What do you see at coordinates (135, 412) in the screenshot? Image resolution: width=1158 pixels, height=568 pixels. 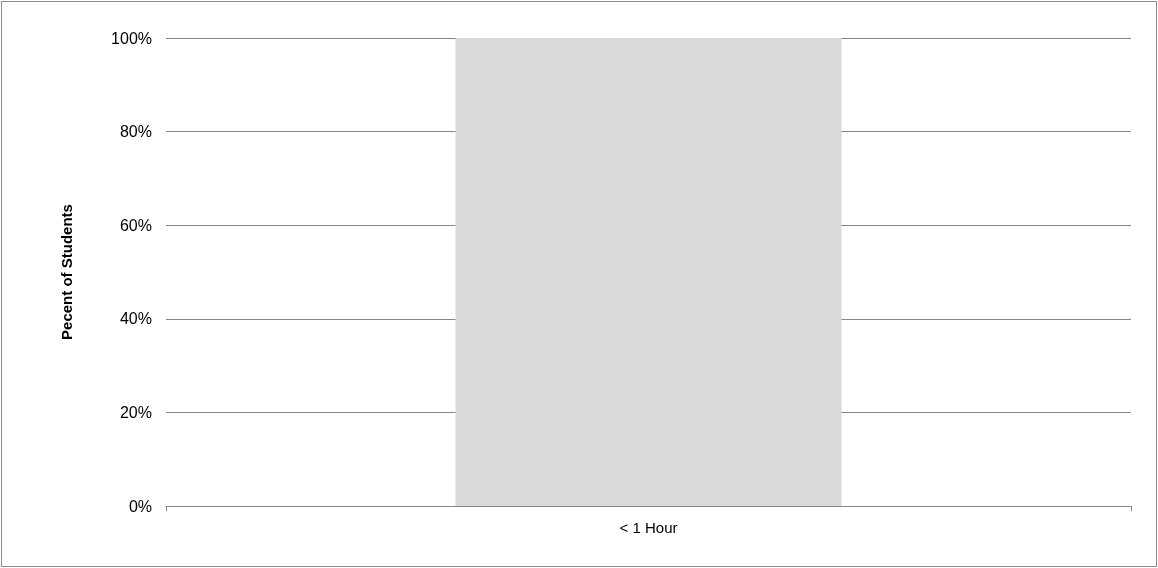 I see `y-tick-label: 20%` at bounding box center [135, 412].